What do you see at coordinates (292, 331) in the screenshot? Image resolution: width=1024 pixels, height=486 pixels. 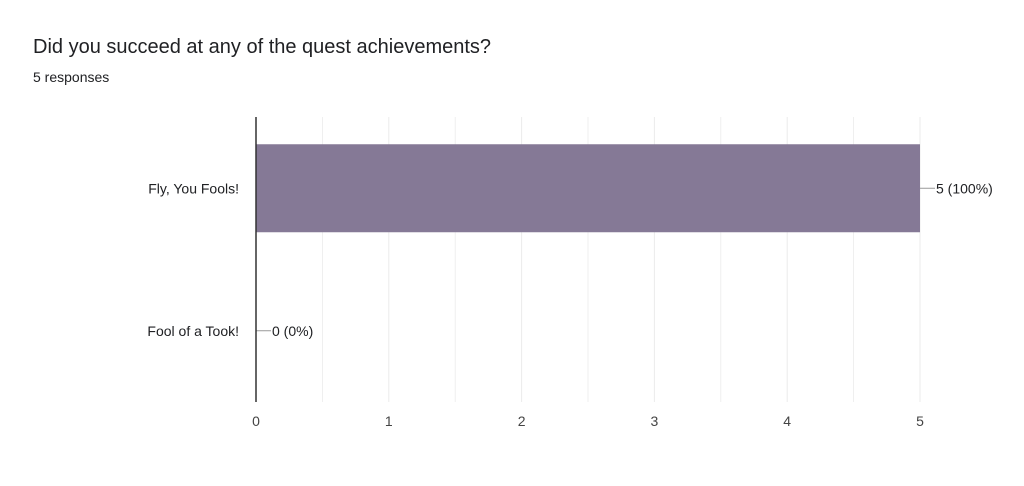 I see `data-label: 0 (0%)` at bounding box center [292, 331].